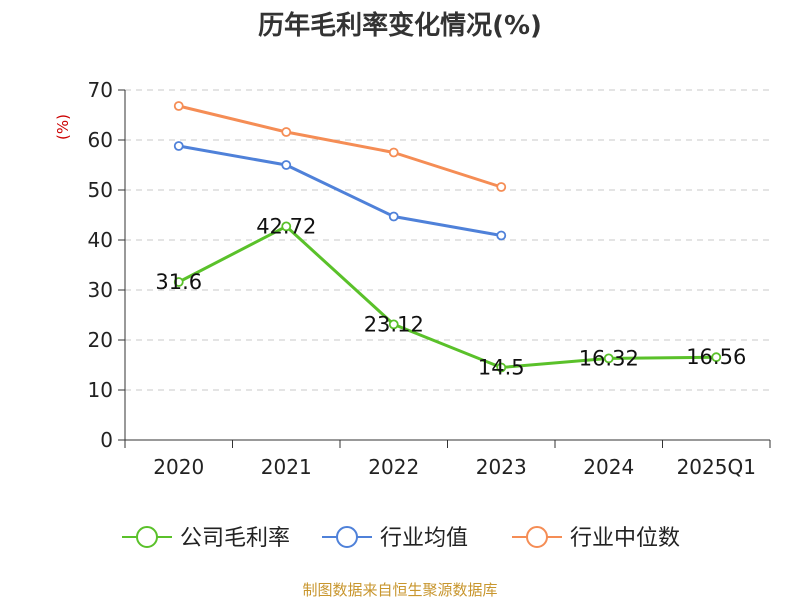 The height and width of the screenshot is (600, 800). What do you see at coordinates (178, 467) in the screenshot?
I see `x-tick-label: 2020` at bounding box center [178, 467].